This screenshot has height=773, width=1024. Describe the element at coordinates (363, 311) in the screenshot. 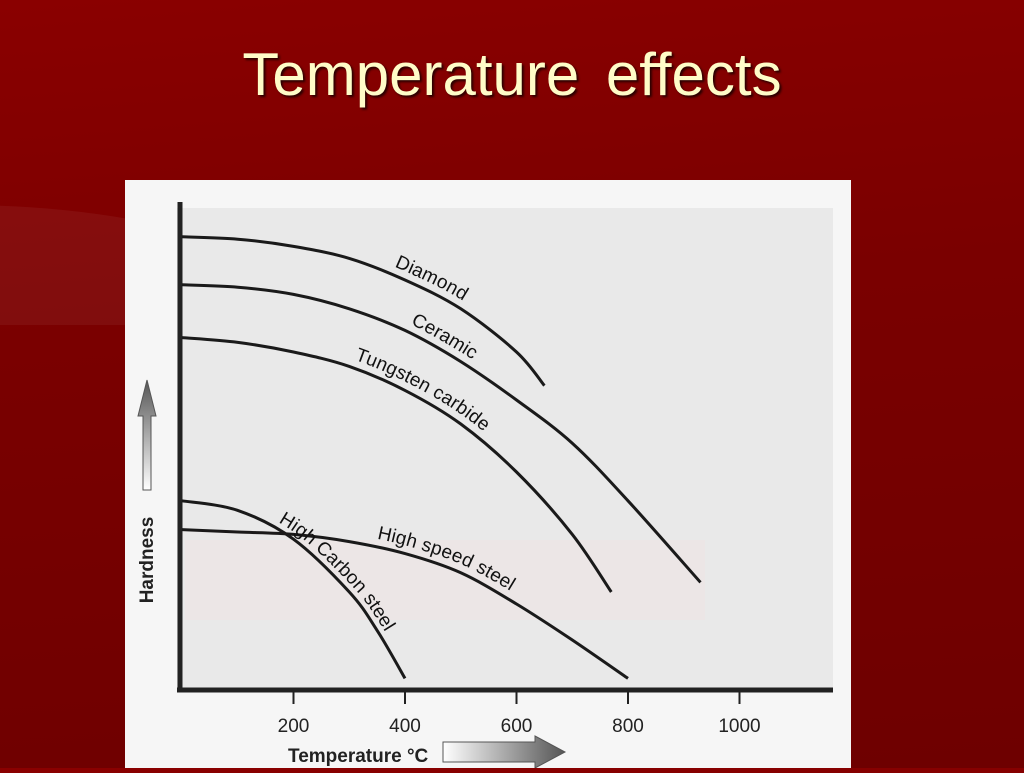

I see `series-line-diamond` at that location.